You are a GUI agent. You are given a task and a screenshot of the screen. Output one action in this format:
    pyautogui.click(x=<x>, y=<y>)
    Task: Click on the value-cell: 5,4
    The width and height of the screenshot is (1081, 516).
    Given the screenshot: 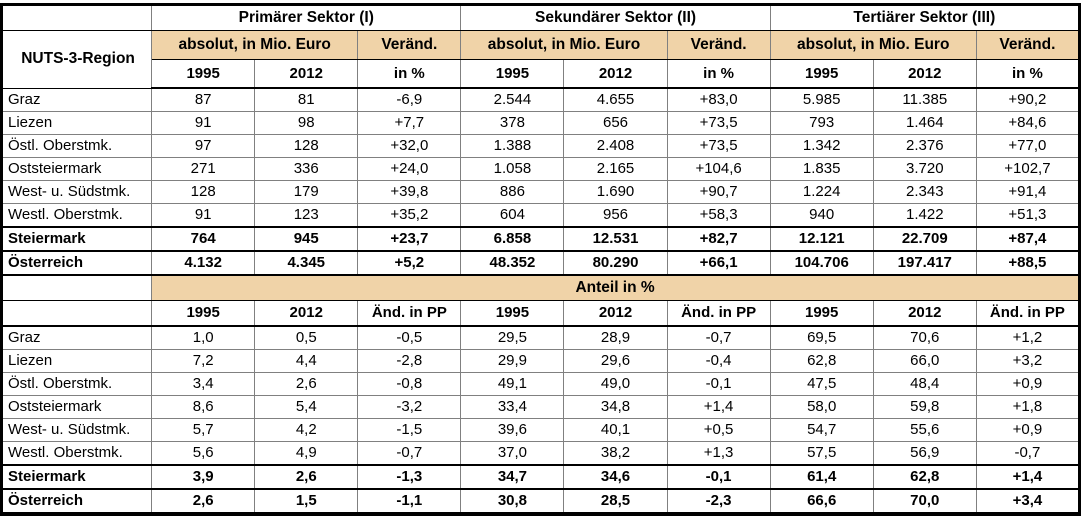 What is the action you would take?
    pyautogui.click(x=306, y=407)
    